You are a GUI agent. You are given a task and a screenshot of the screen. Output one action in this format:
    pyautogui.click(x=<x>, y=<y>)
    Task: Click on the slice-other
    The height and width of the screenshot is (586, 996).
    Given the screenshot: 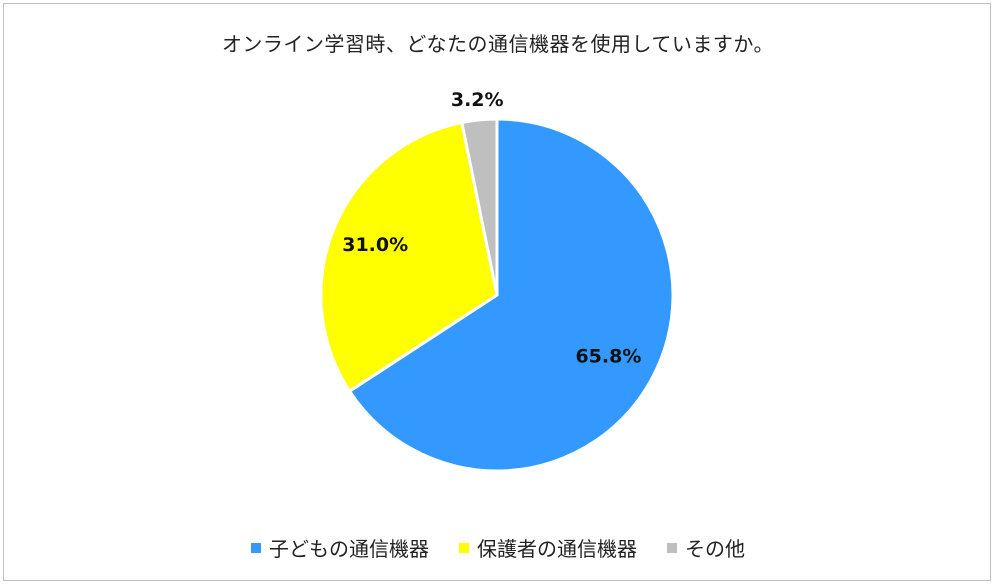 What is the action you would take?
    pyautogui.click(x=479, y=206)
    